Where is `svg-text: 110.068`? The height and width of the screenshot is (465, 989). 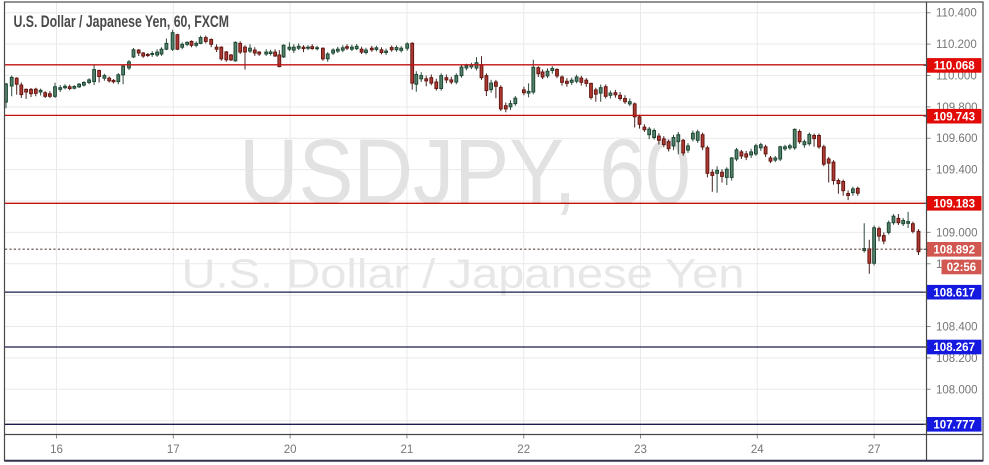 svg-text: 110.068 is located at coordinates (955, 67).